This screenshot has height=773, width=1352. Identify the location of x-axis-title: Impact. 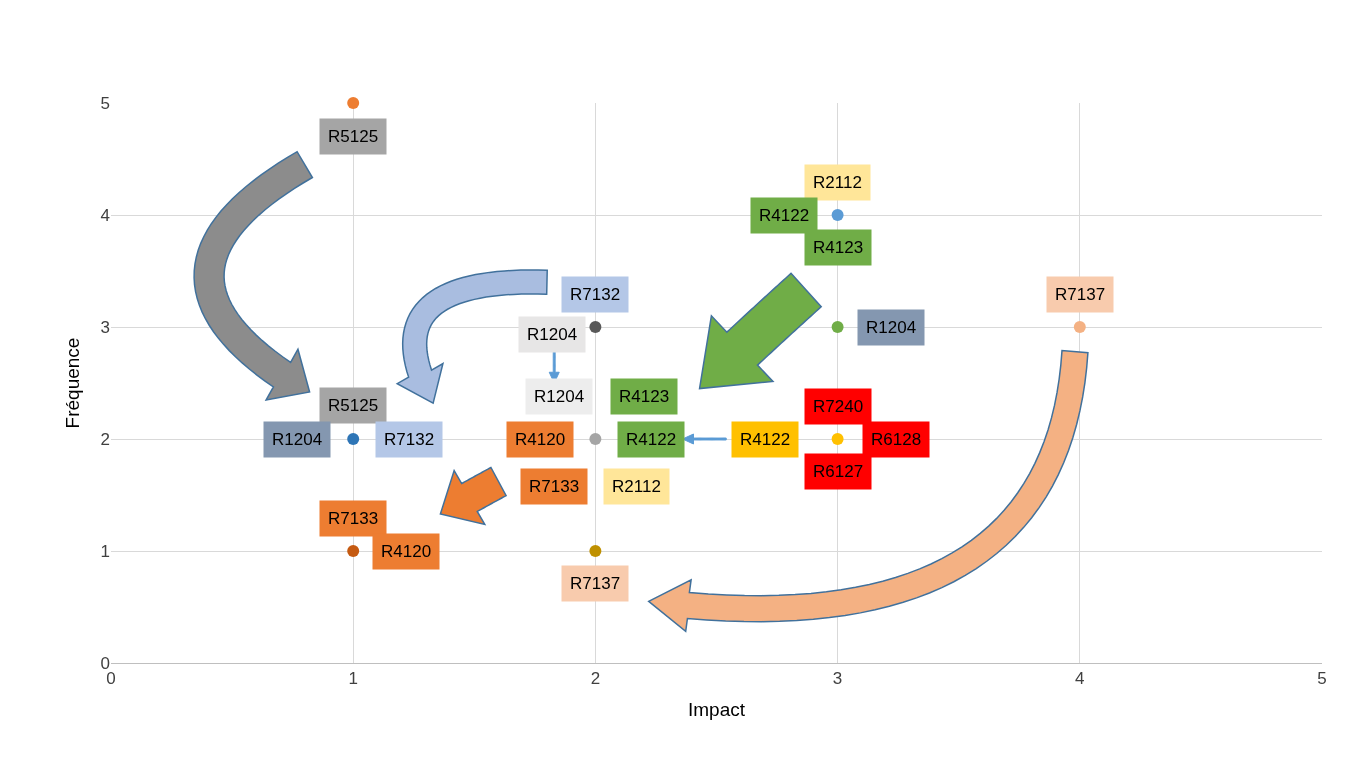
(716, 710).